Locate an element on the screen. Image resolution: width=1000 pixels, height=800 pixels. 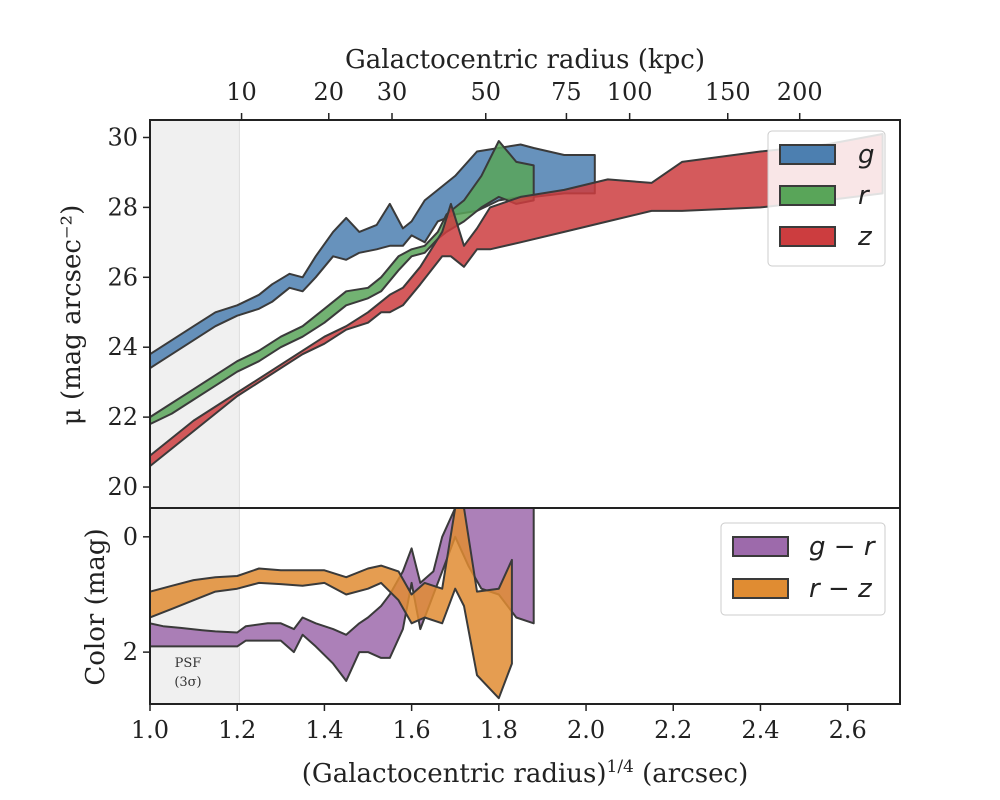
y-tick-label: 2 is located at coordinates (130, 652).